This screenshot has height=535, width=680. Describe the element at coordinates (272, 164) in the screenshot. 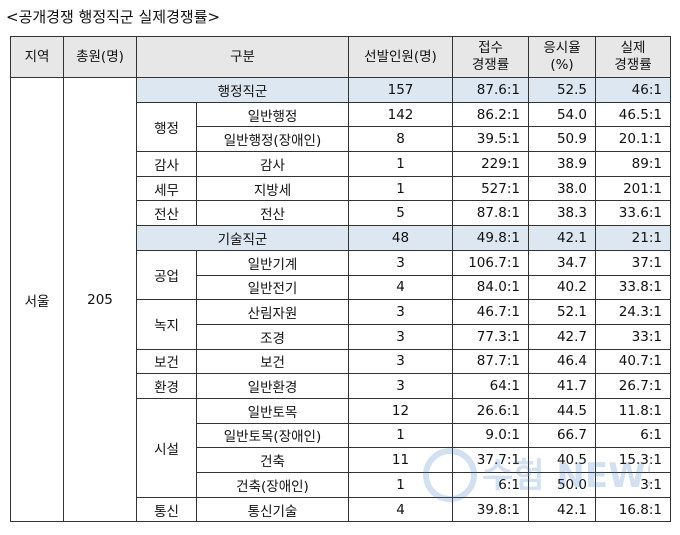

I see `item-name: 감사` at that location.